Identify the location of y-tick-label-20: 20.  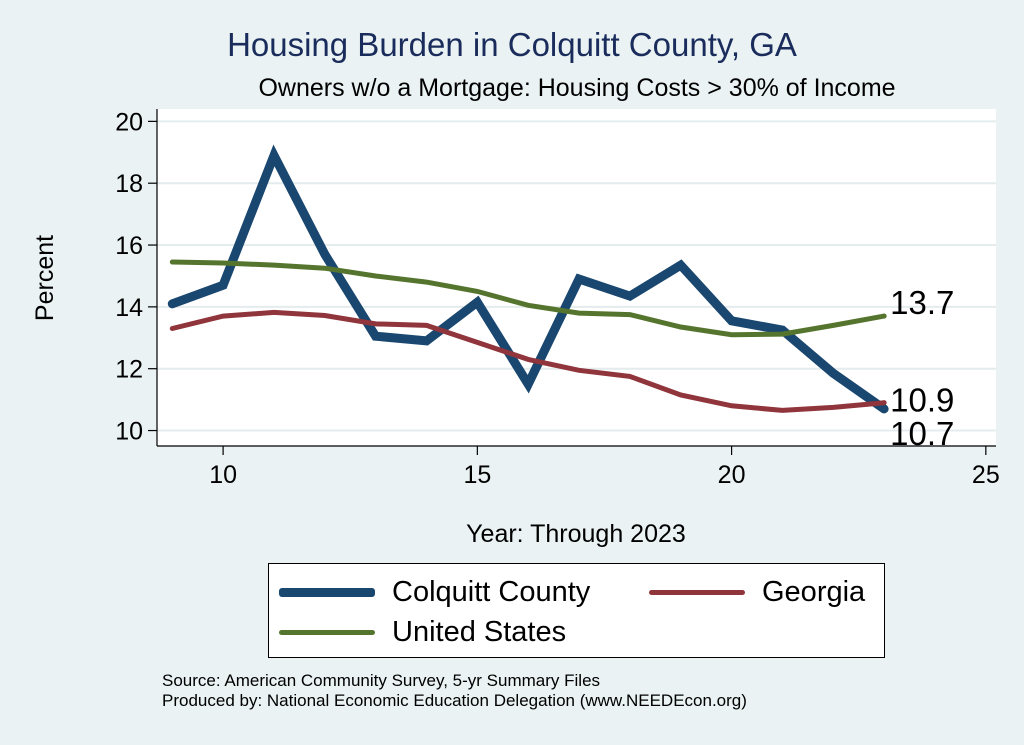
(129, 122).